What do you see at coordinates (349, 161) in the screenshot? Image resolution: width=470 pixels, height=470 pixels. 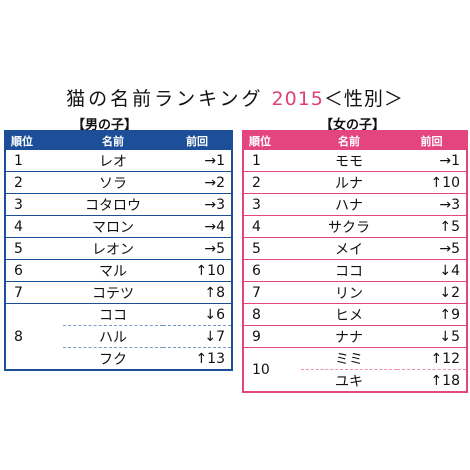 I see `name-cell: モモ` at bounding box center [349, 161].